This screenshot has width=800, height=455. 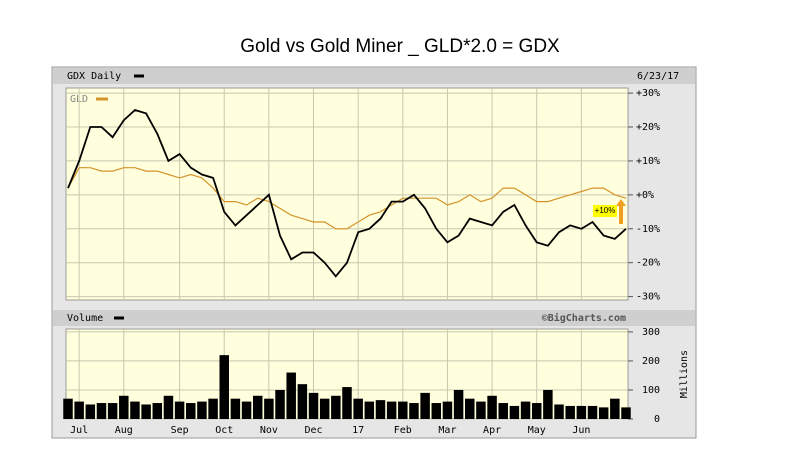 I want to click on chart-title: Gold vs Gold Miner _ GLD*2.0 = GDX, so click(x=400, y=46).